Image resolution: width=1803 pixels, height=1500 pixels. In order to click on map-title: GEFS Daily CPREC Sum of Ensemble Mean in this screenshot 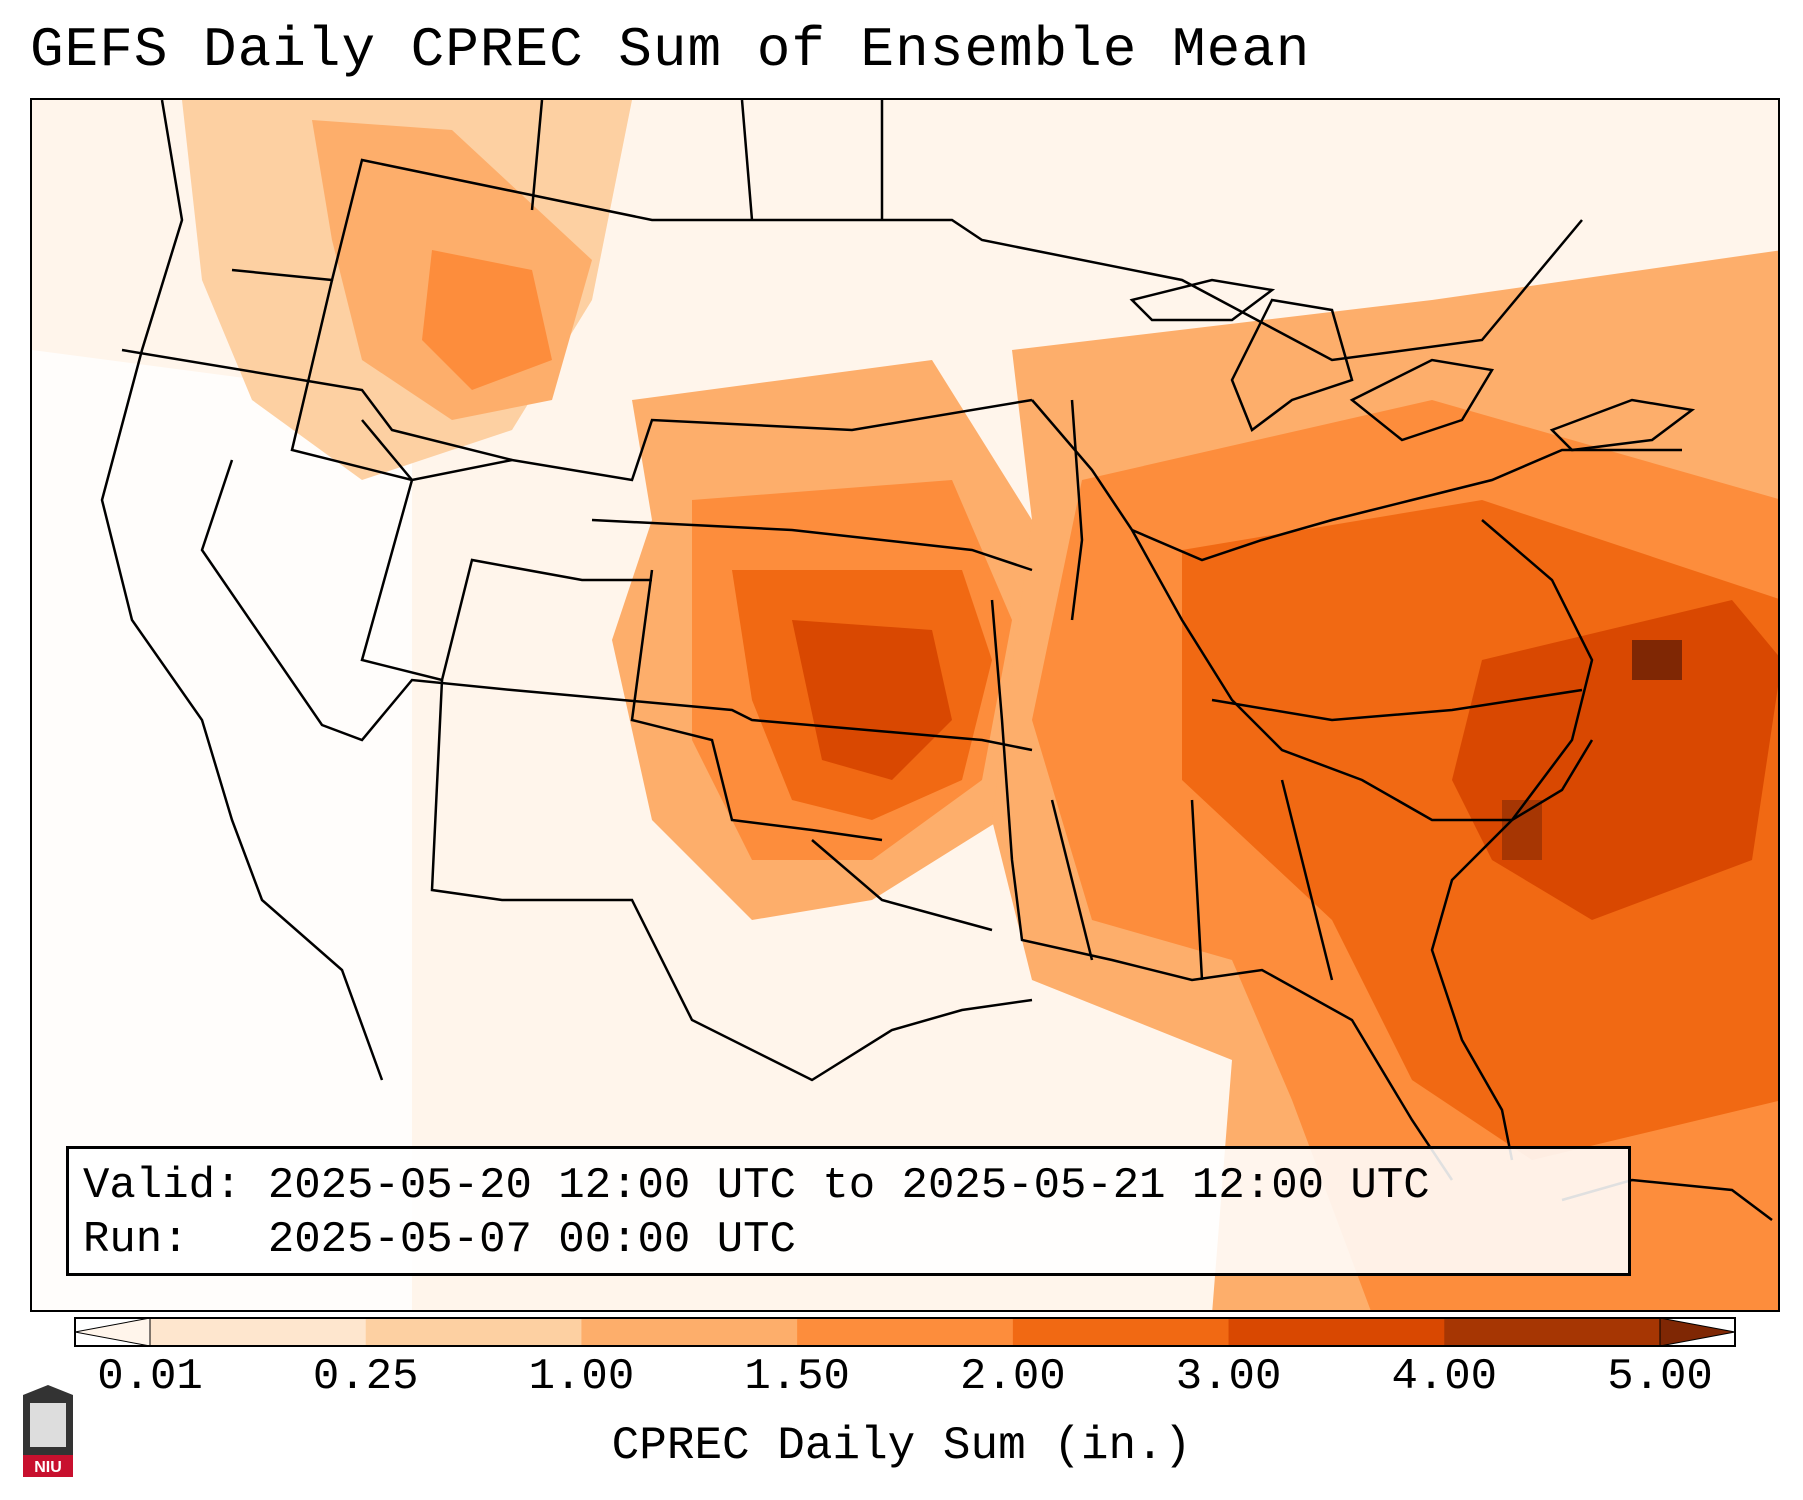, I will do `click(670, 50)`.